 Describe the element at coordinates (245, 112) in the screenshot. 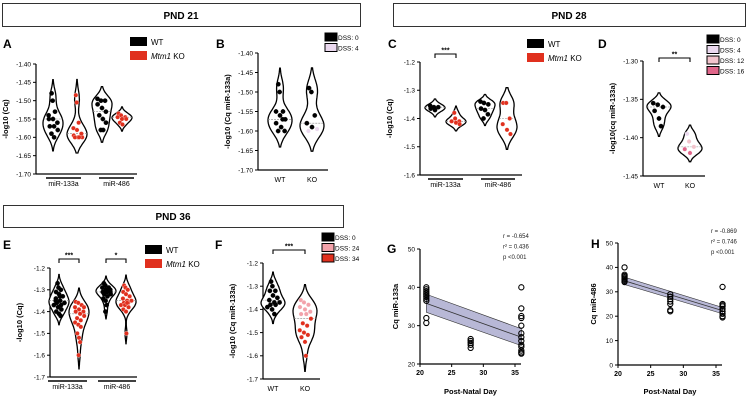

I see `y-tick-label: -1.55` at that location.